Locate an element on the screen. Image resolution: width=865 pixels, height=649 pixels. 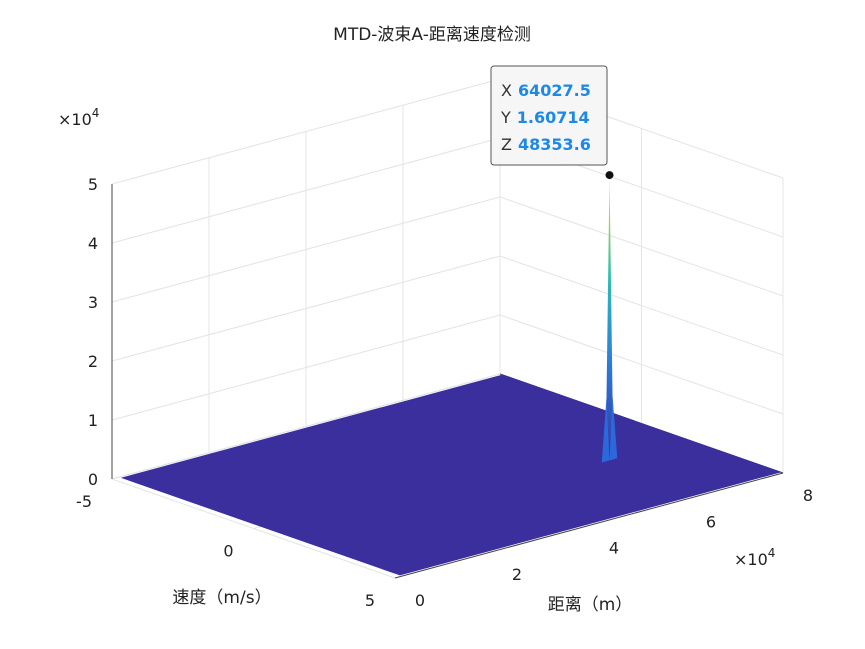
datatip-box is located at coordinates (549, 115).